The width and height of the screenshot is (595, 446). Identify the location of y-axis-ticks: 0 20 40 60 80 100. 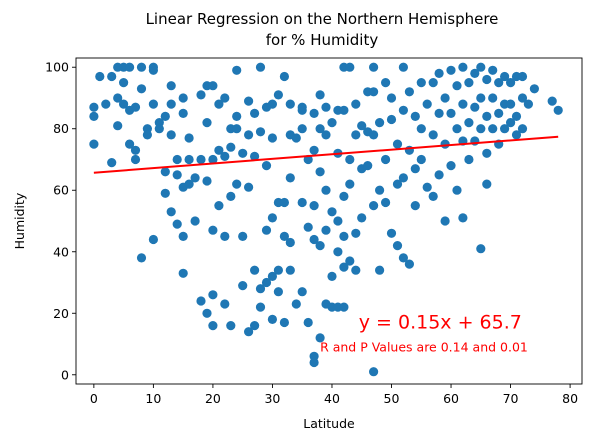
(60, 221).